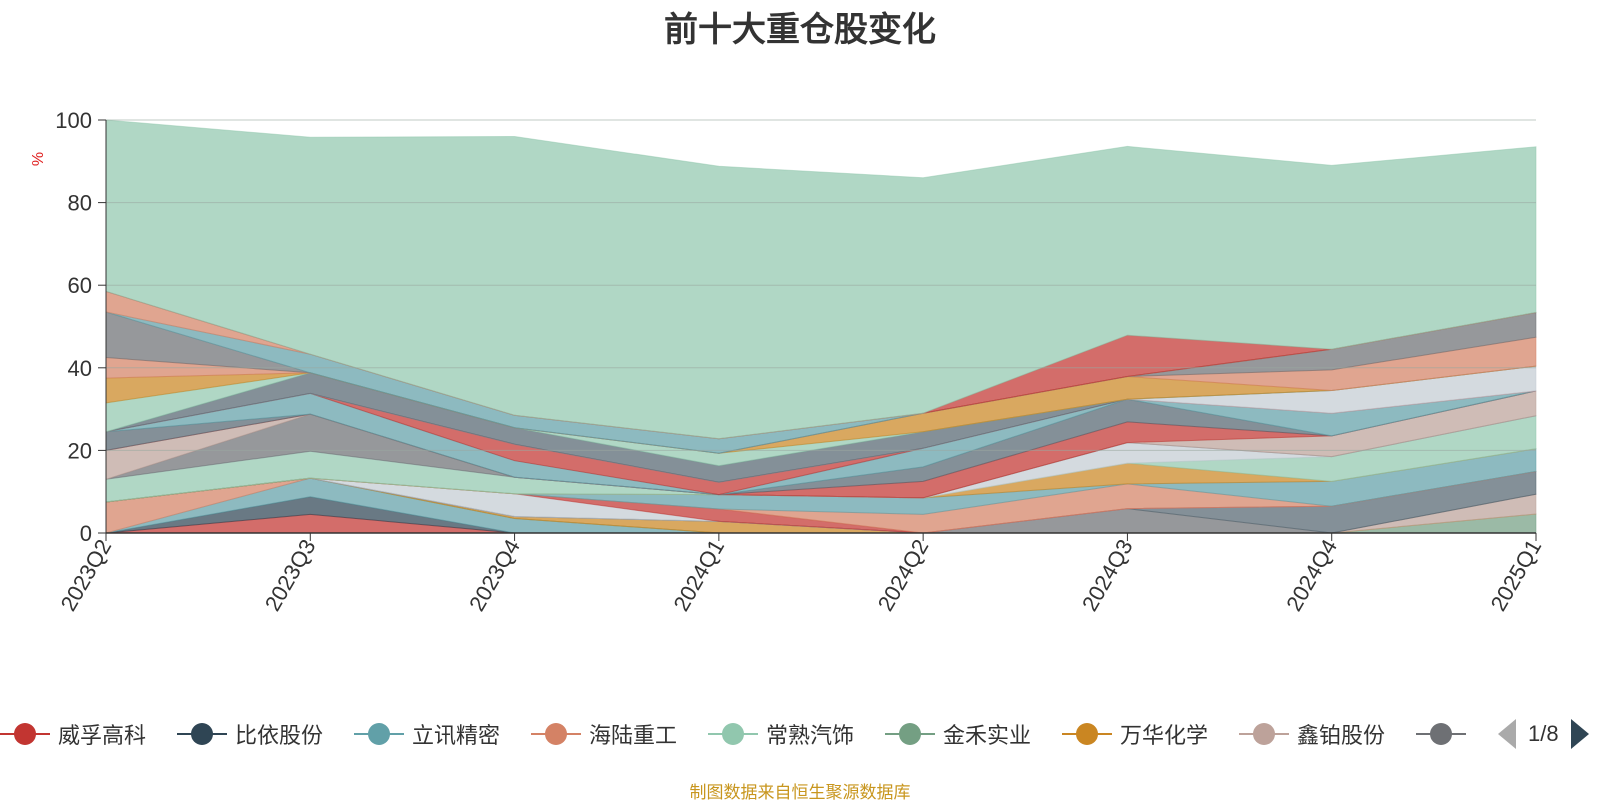 The image size is (1600, 803). I want to click on y-tick-label-60: 60, so click(80, 285).